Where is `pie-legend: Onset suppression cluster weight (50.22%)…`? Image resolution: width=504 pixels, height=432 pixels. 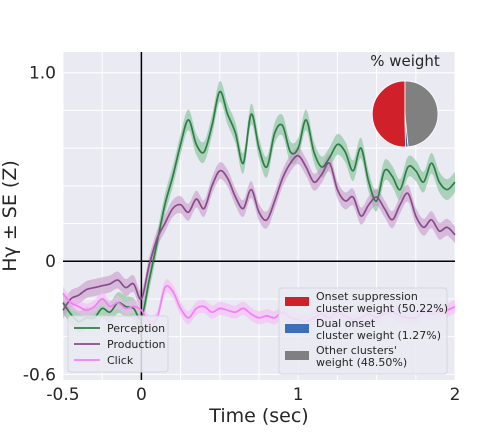
pie-legend: Onset suppression cluster weight (50.22%)… is located at coordinates (363, 331).